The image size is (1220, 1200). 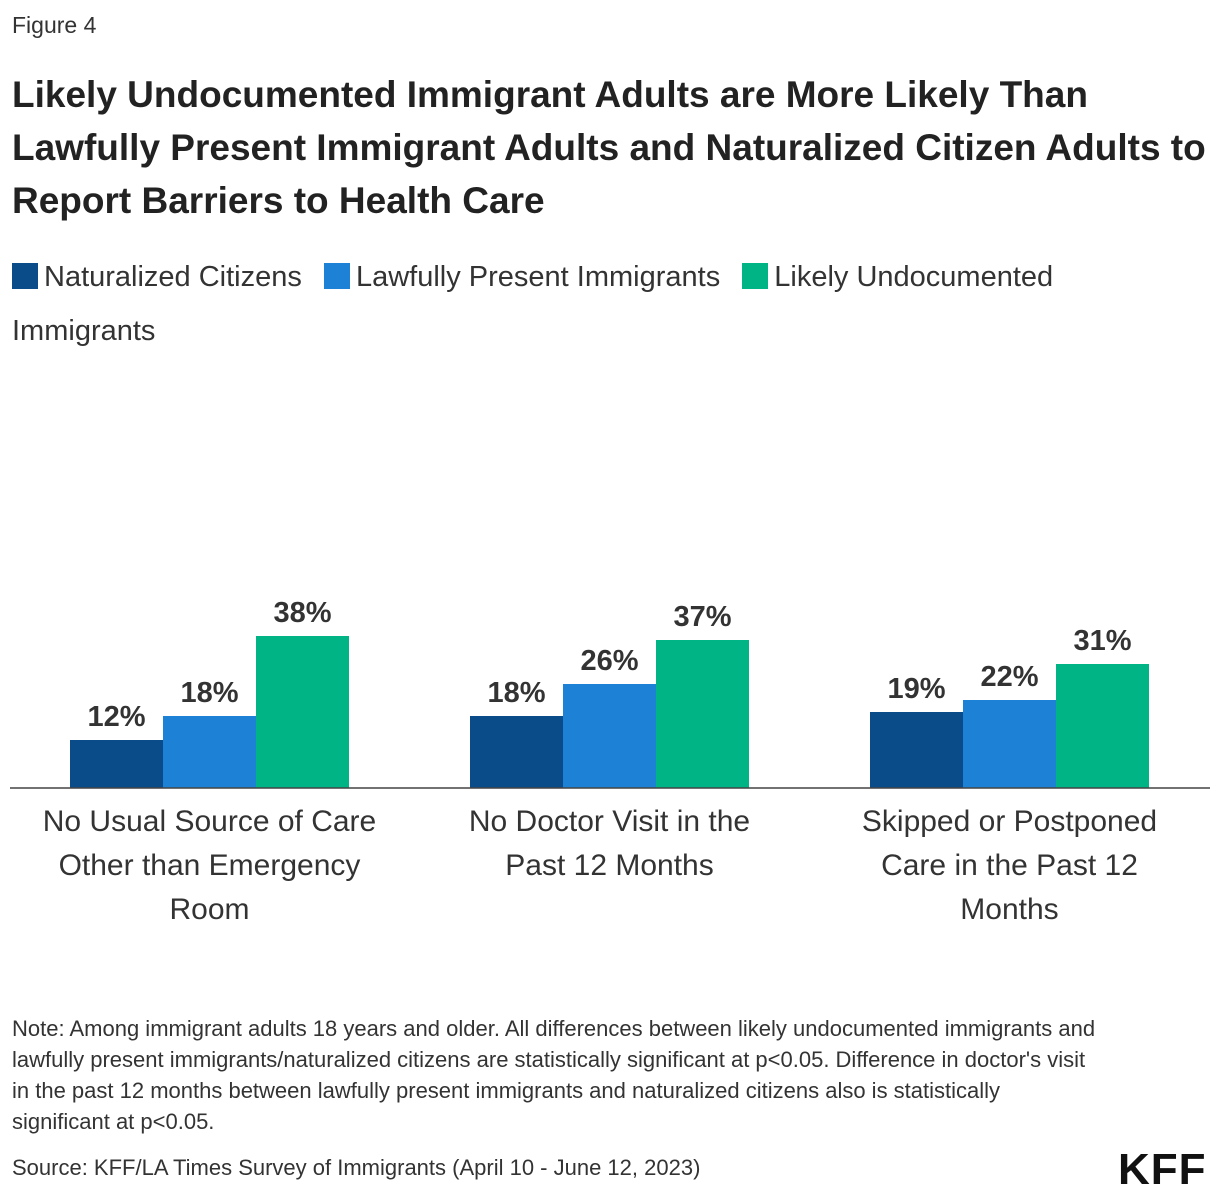 I want to click on category-label-c2-l1: Care in the Past 12, so click(x=1009, y=865).